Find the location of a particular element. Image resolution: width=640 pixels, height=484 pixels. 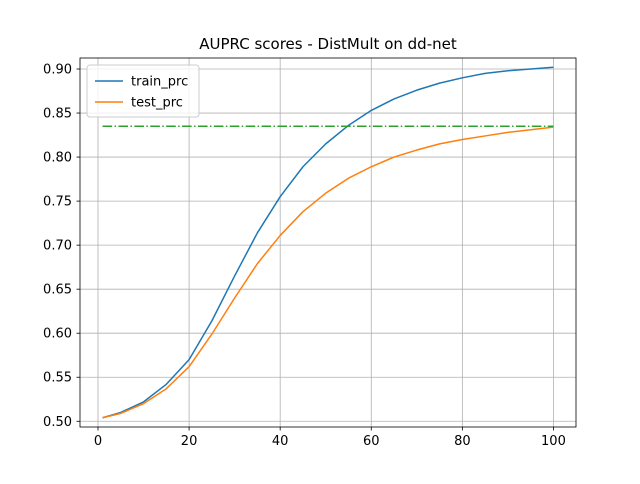

x-tick-label: 60 is located at coordinates (371, 441).